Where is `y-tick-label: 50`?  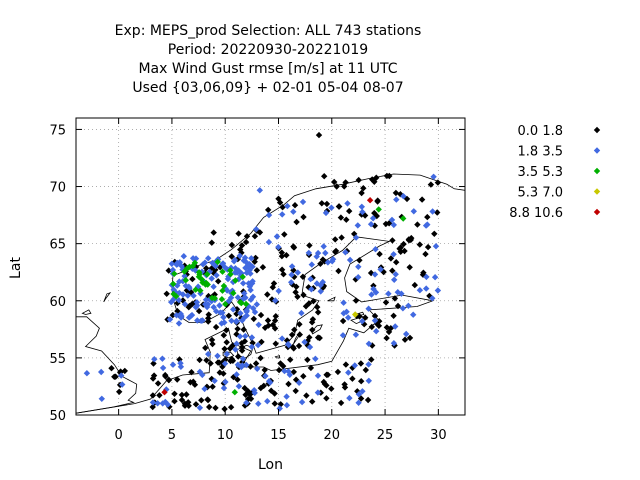 y-tick-label: 50 is located at coordinates (57, 416).